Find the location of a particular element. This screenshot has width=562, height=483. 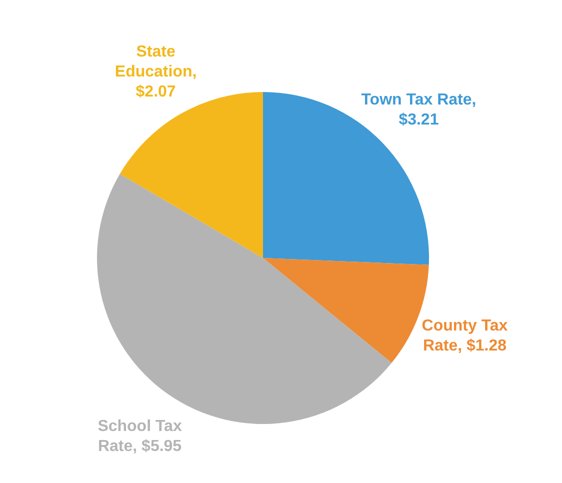

slice-label: Town Tax Rate, $3.21 is located at coordinates (418, 110).